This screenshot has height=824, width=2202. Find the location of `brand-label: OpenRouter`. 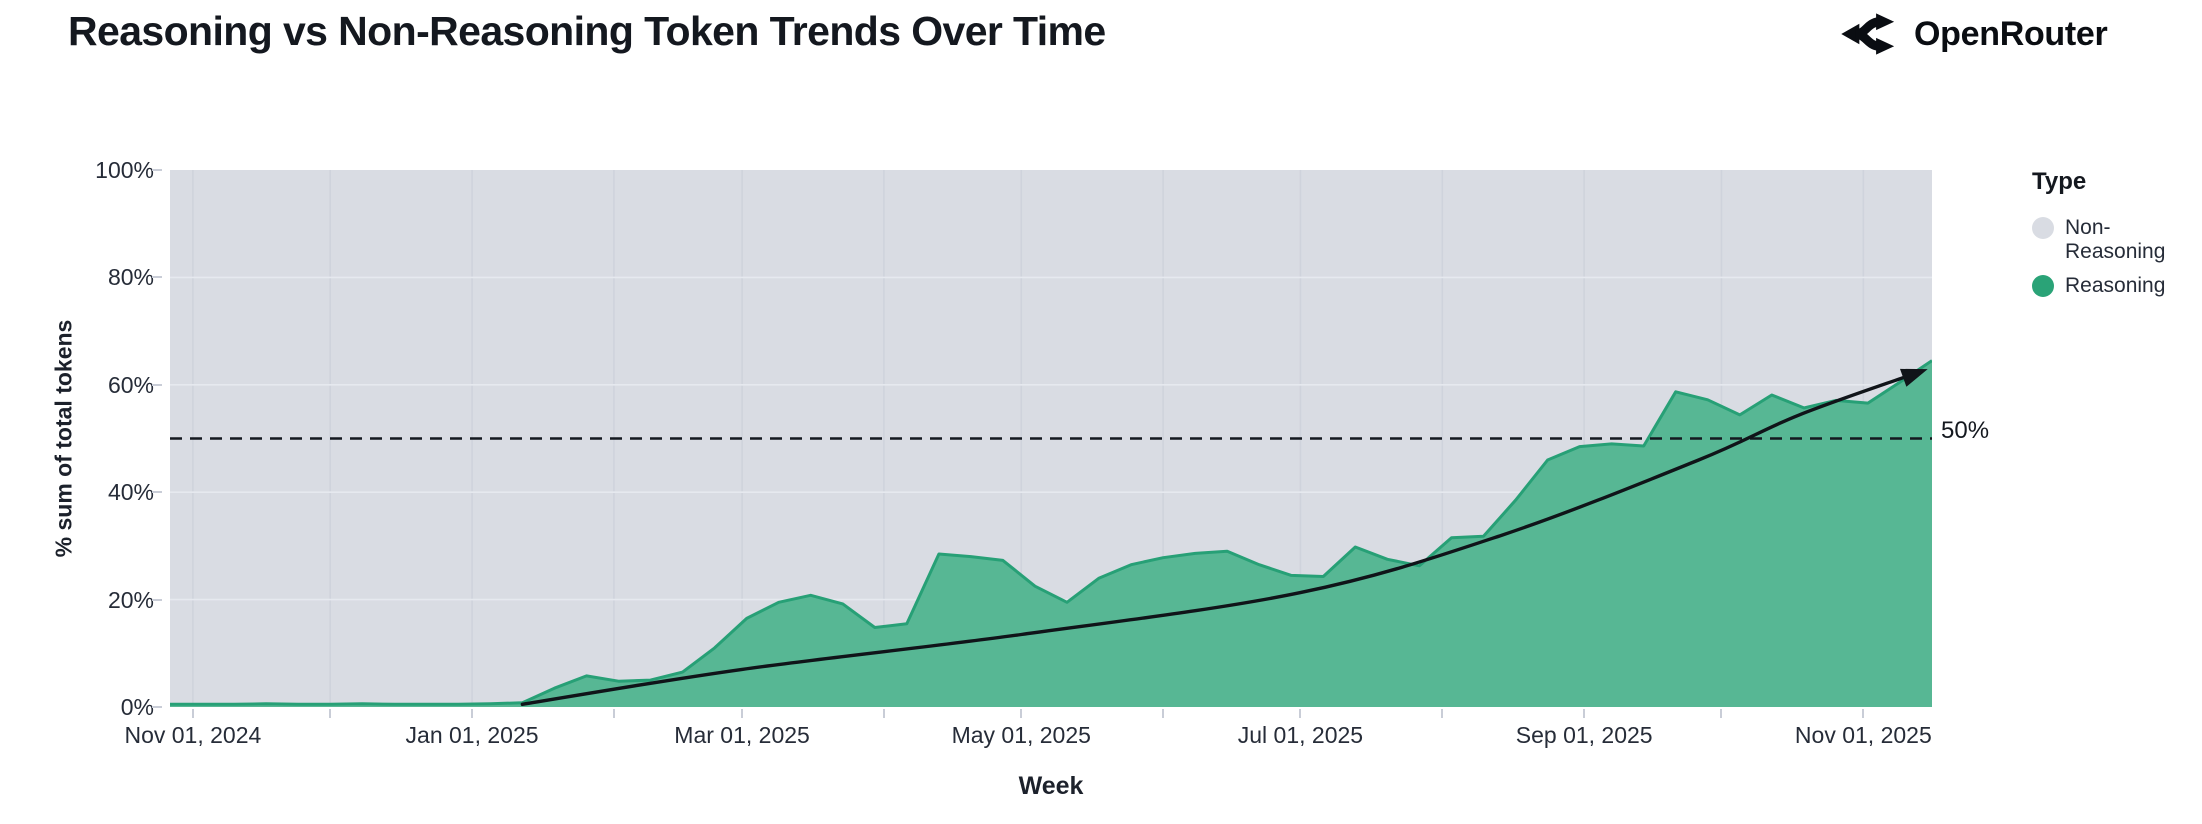

brand-label: OpenRouter is located at coordinates (2011, 33).